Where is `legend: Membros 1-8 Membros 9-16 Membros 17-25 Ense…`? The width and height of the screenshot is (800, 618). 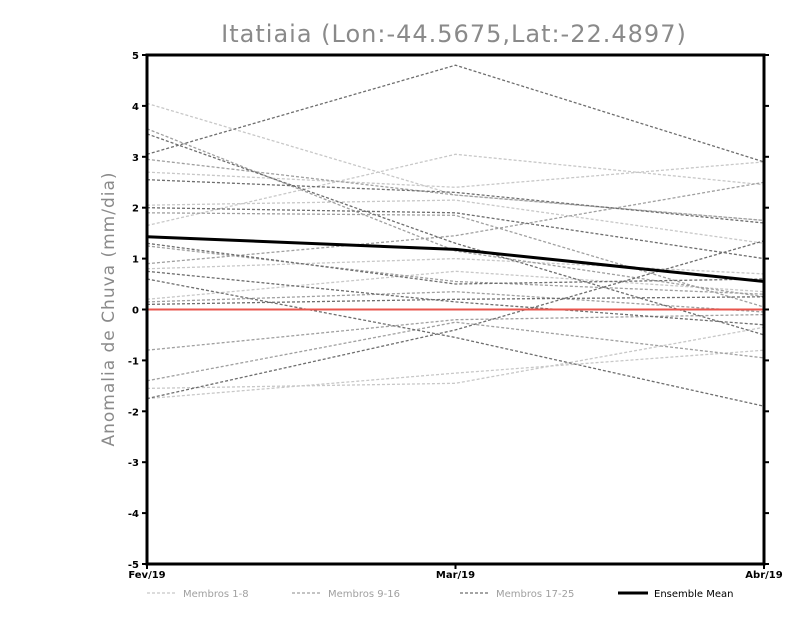 legend: Membros 1-8 Membros 9-16 Membros 17-25 Ense… is located at coordinates (440, 594).